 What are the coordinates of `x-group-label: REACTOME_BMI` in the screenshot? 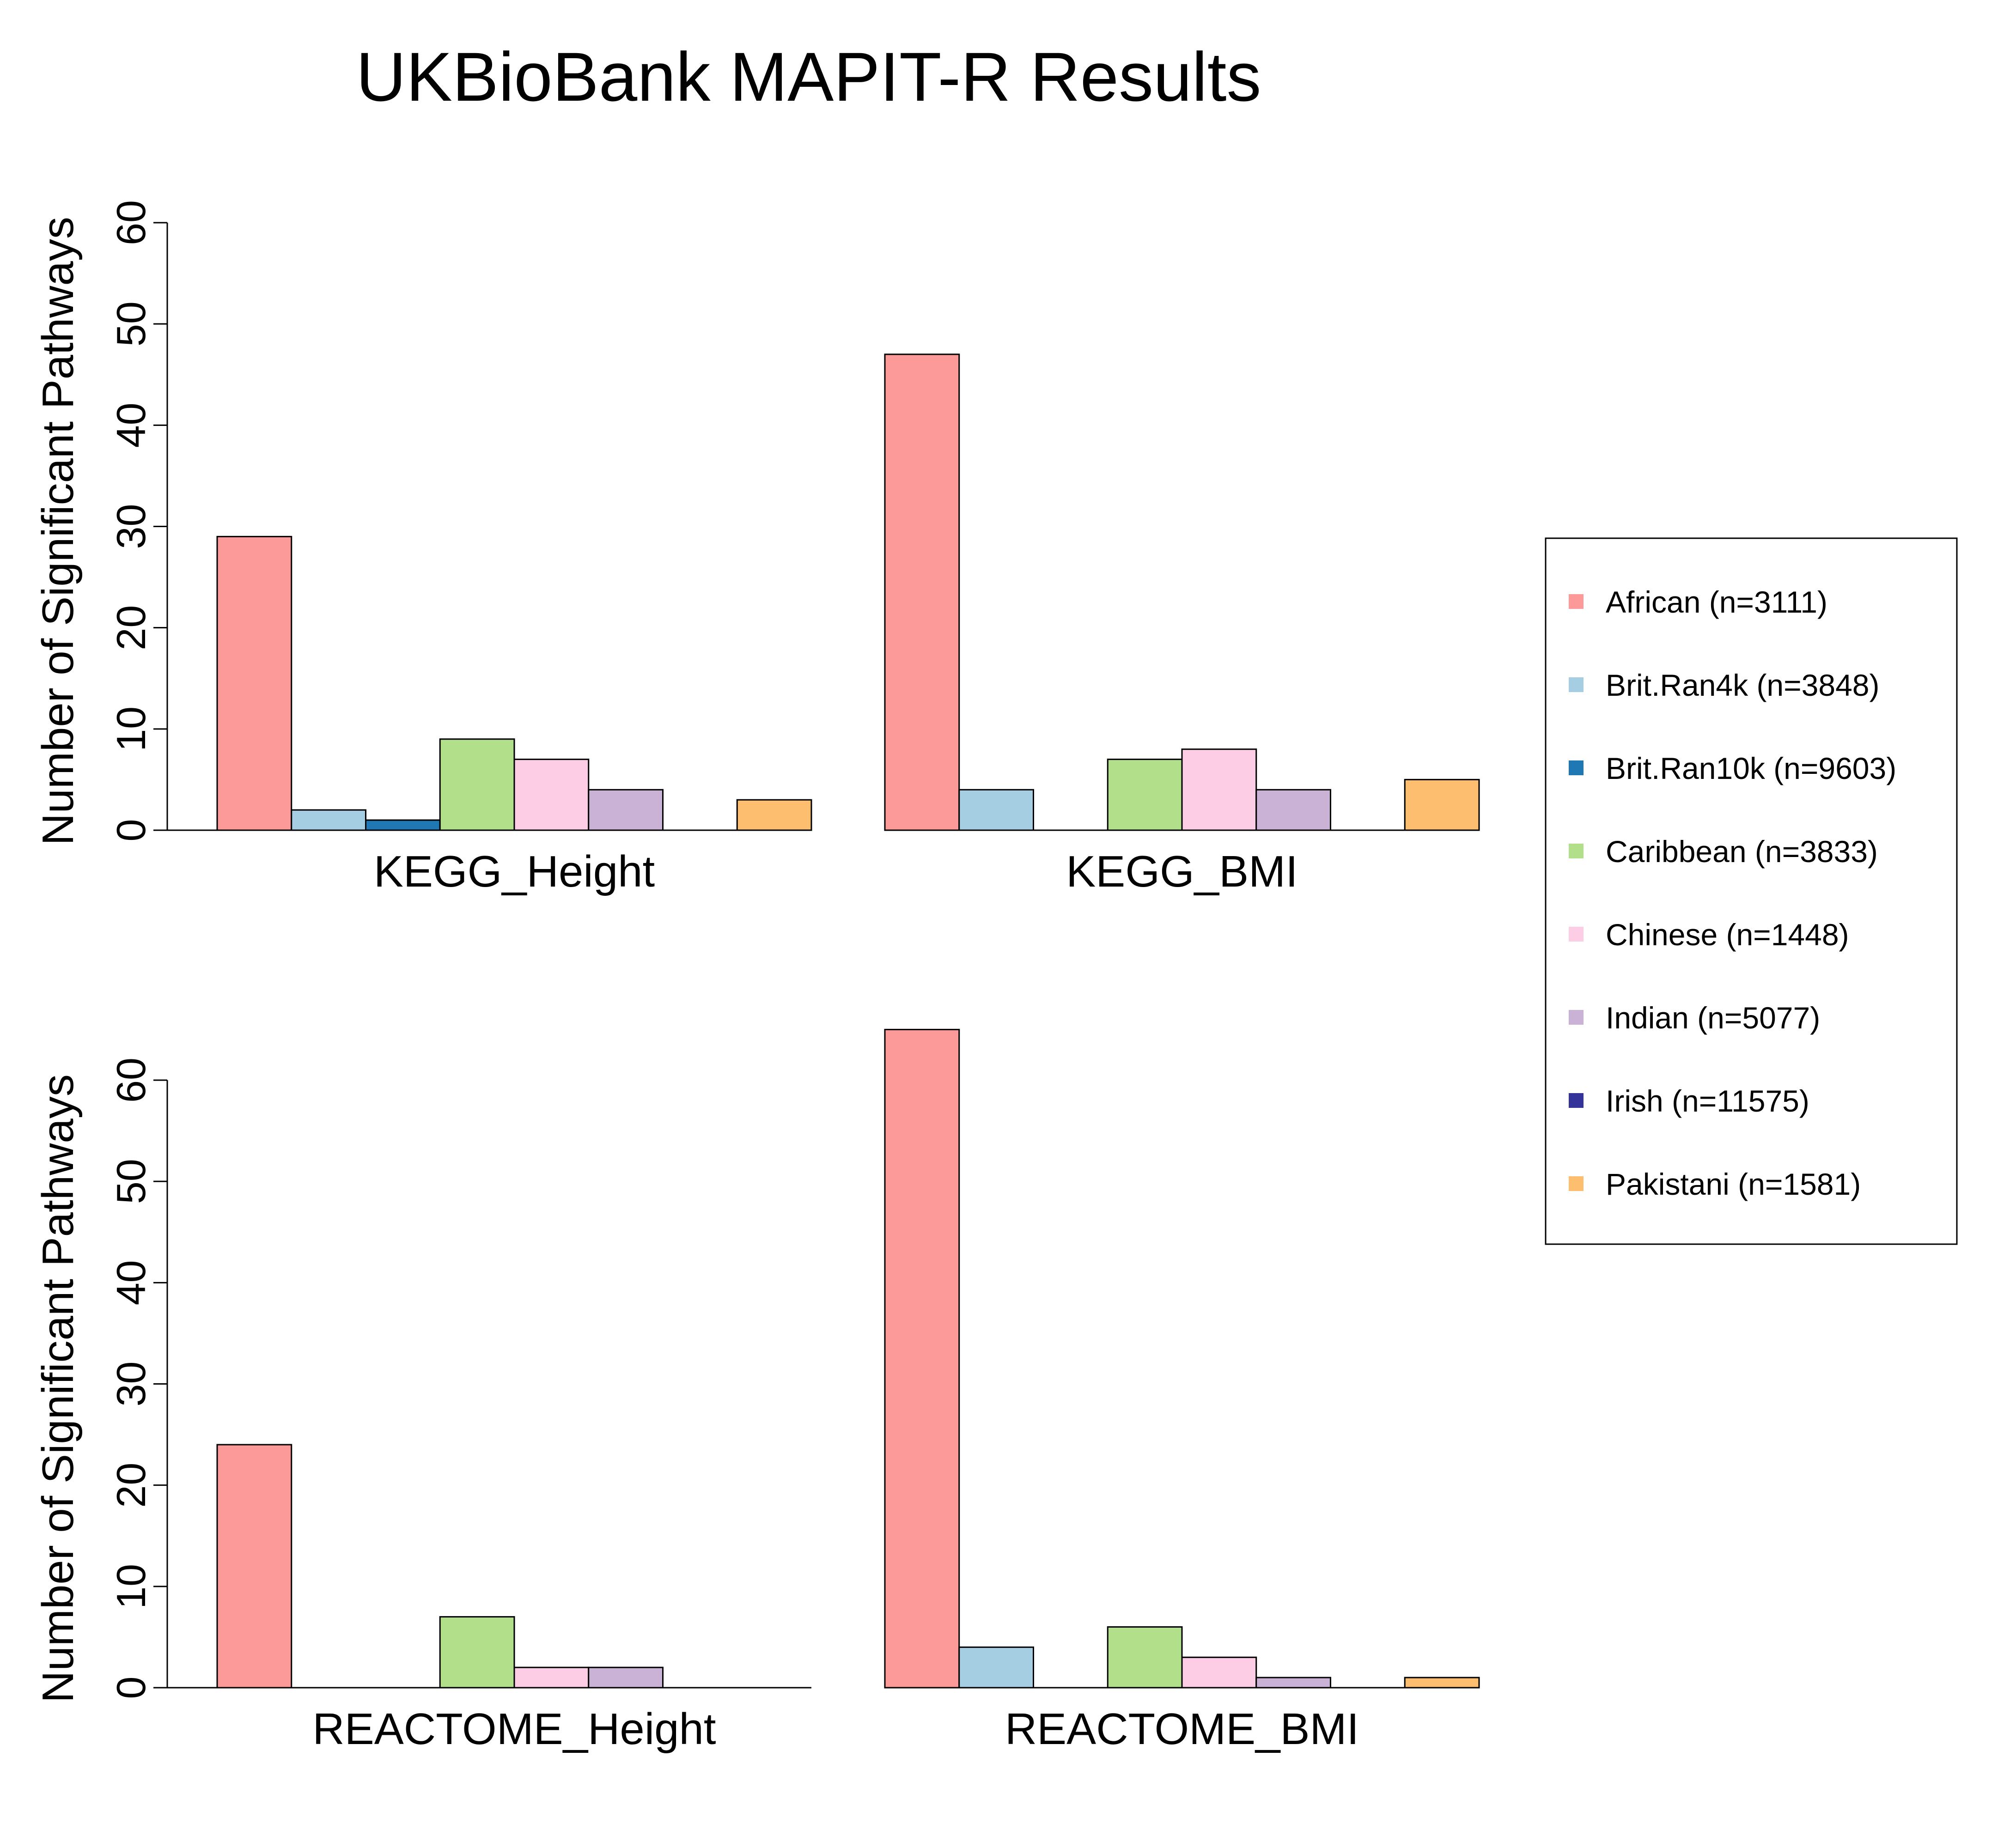 It's located at (1182, 1729).